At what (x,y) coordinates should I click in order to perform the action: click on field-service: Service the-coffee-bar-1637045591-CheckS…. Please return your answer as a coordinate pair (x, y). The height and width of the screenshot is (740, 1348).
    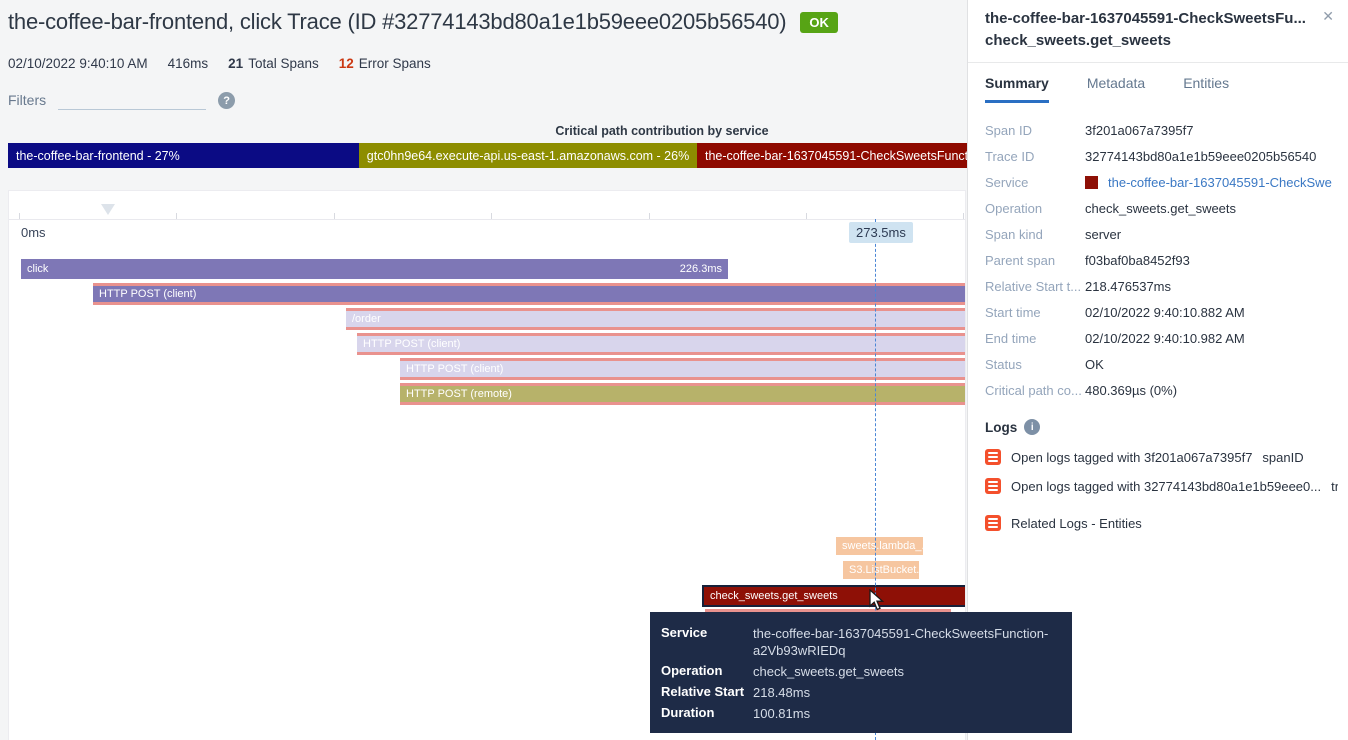
    Looking at the image, I should click on (1158, 182).